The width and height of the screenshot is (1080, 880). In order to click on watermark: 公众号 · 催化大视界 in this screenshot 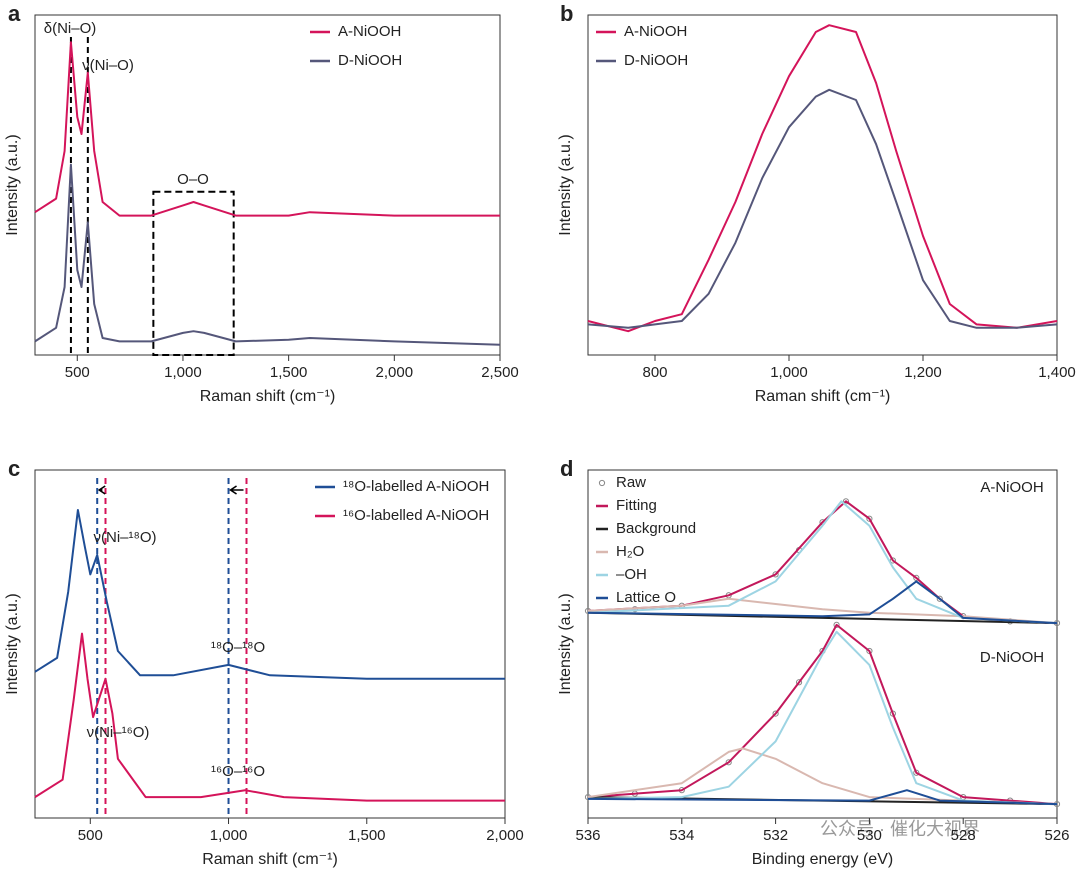, I will do `click(900, 829)`.